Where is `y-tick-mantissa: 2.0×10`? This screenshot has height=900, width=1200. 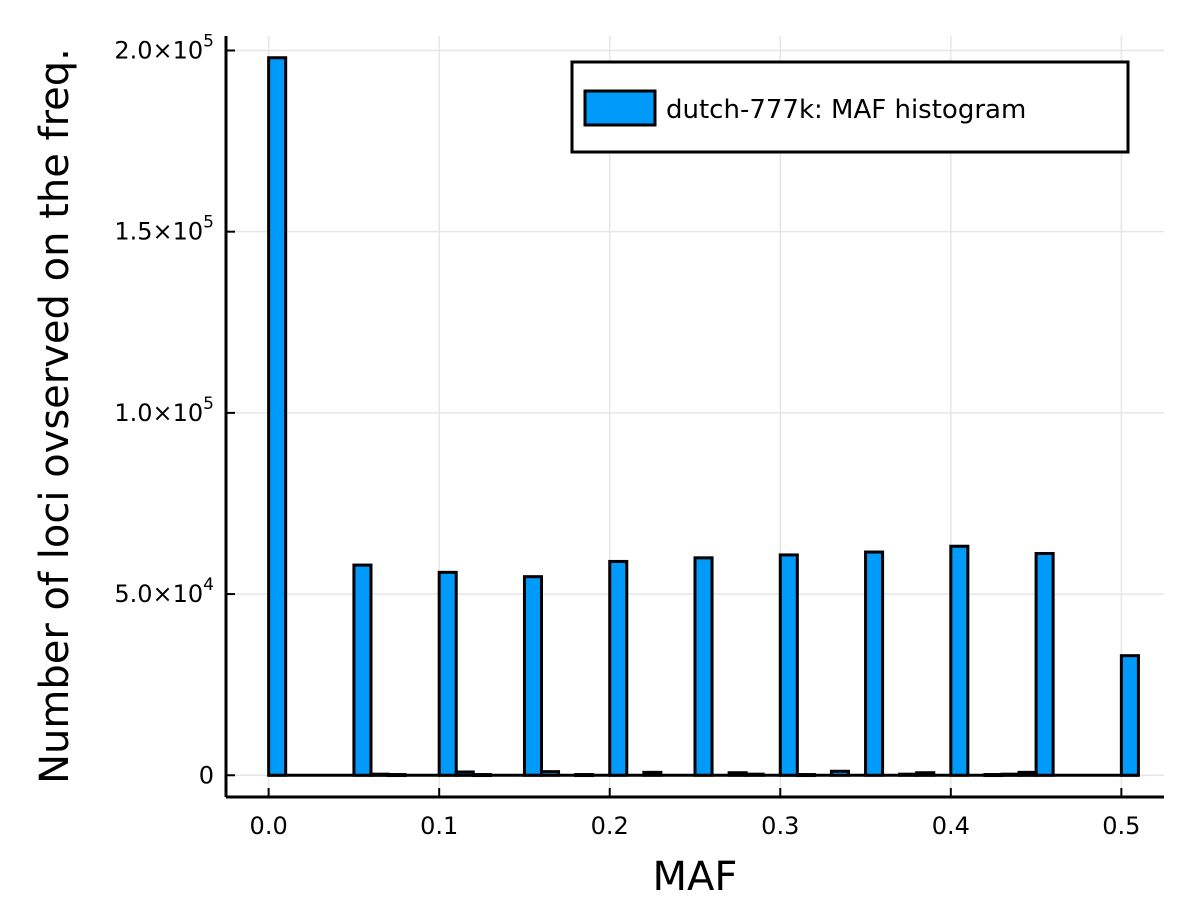 y-tick-mantissa: 2.0×10 is located at coordinates (158, 50).